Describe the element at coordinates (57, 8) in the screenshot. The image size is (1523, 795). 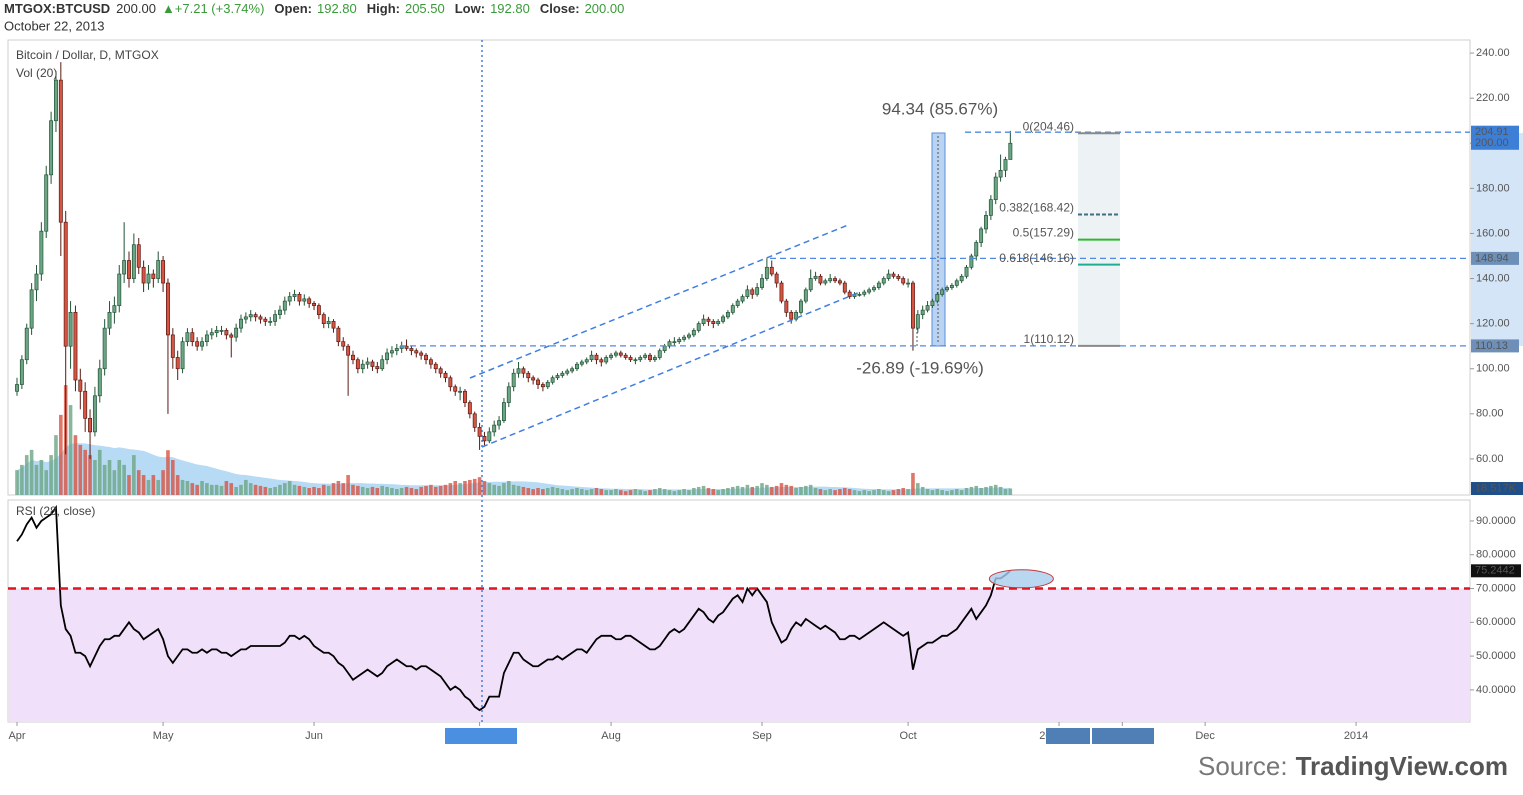
I see `symbol: MTGOX:BTCUSD` at that location.